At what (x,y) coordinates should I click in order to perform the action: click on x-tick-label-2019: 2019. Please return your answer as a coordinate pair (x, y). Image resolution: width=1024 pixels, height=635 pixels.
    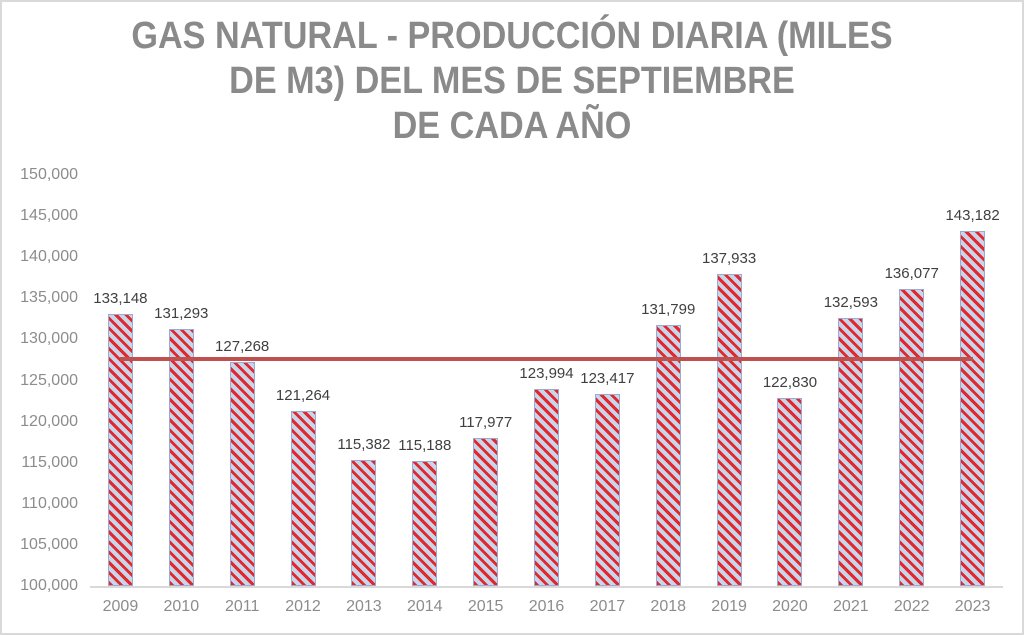
    Looking at the image, I should click on (729, 606).